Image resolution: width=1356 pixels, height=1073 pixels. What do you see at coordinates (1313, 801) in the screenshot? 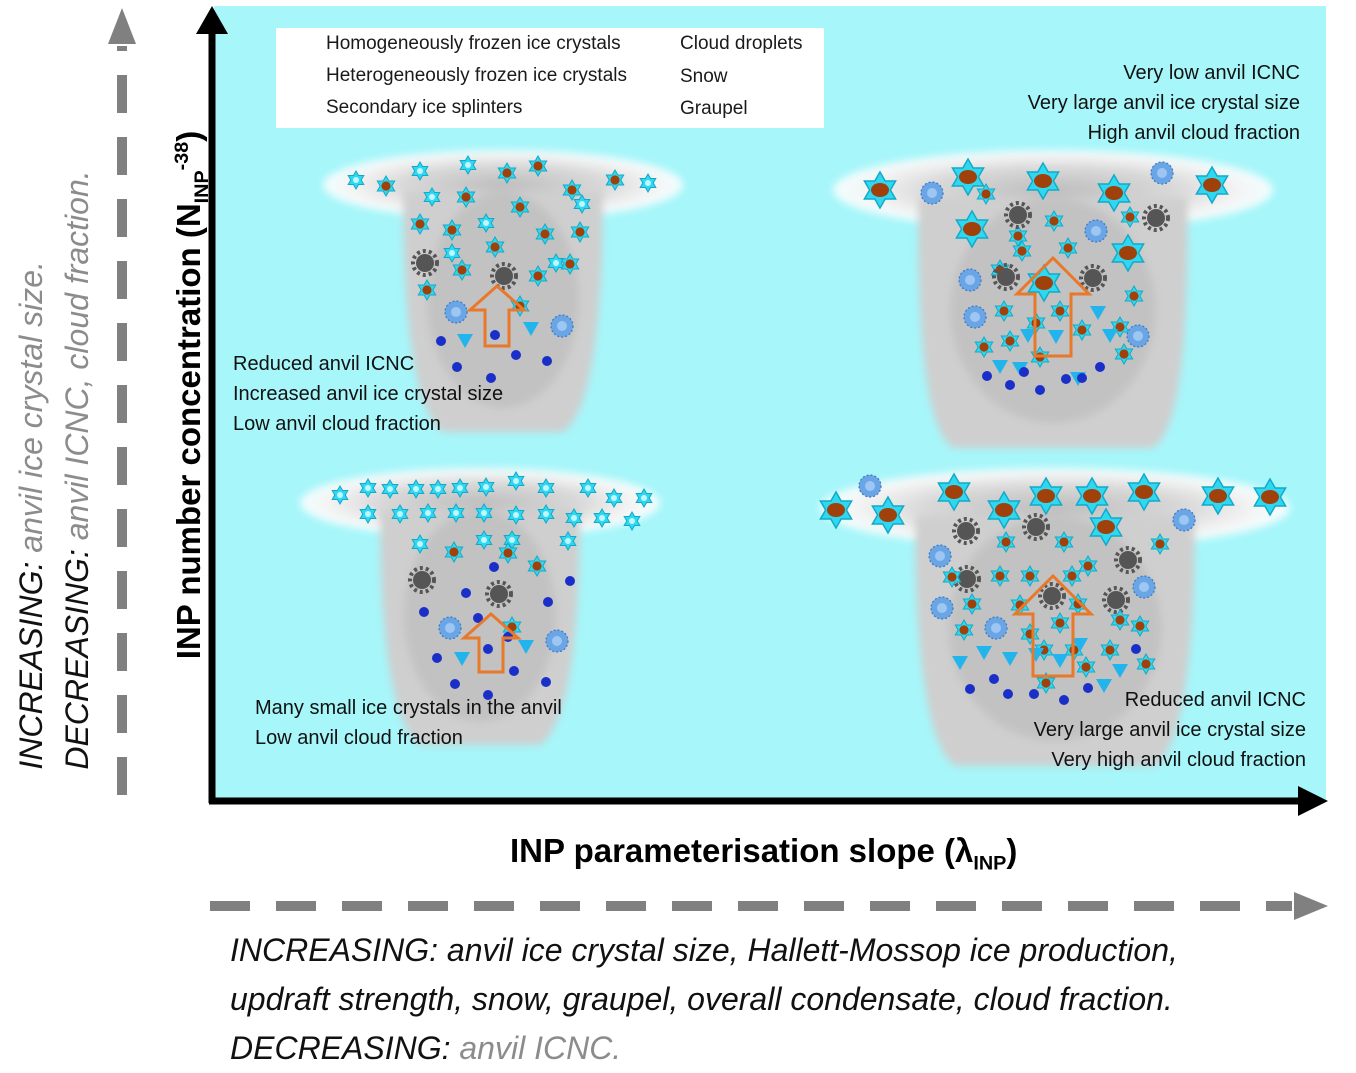
I see `x-axis-arrowhead` at bounding box center [1313, 801].